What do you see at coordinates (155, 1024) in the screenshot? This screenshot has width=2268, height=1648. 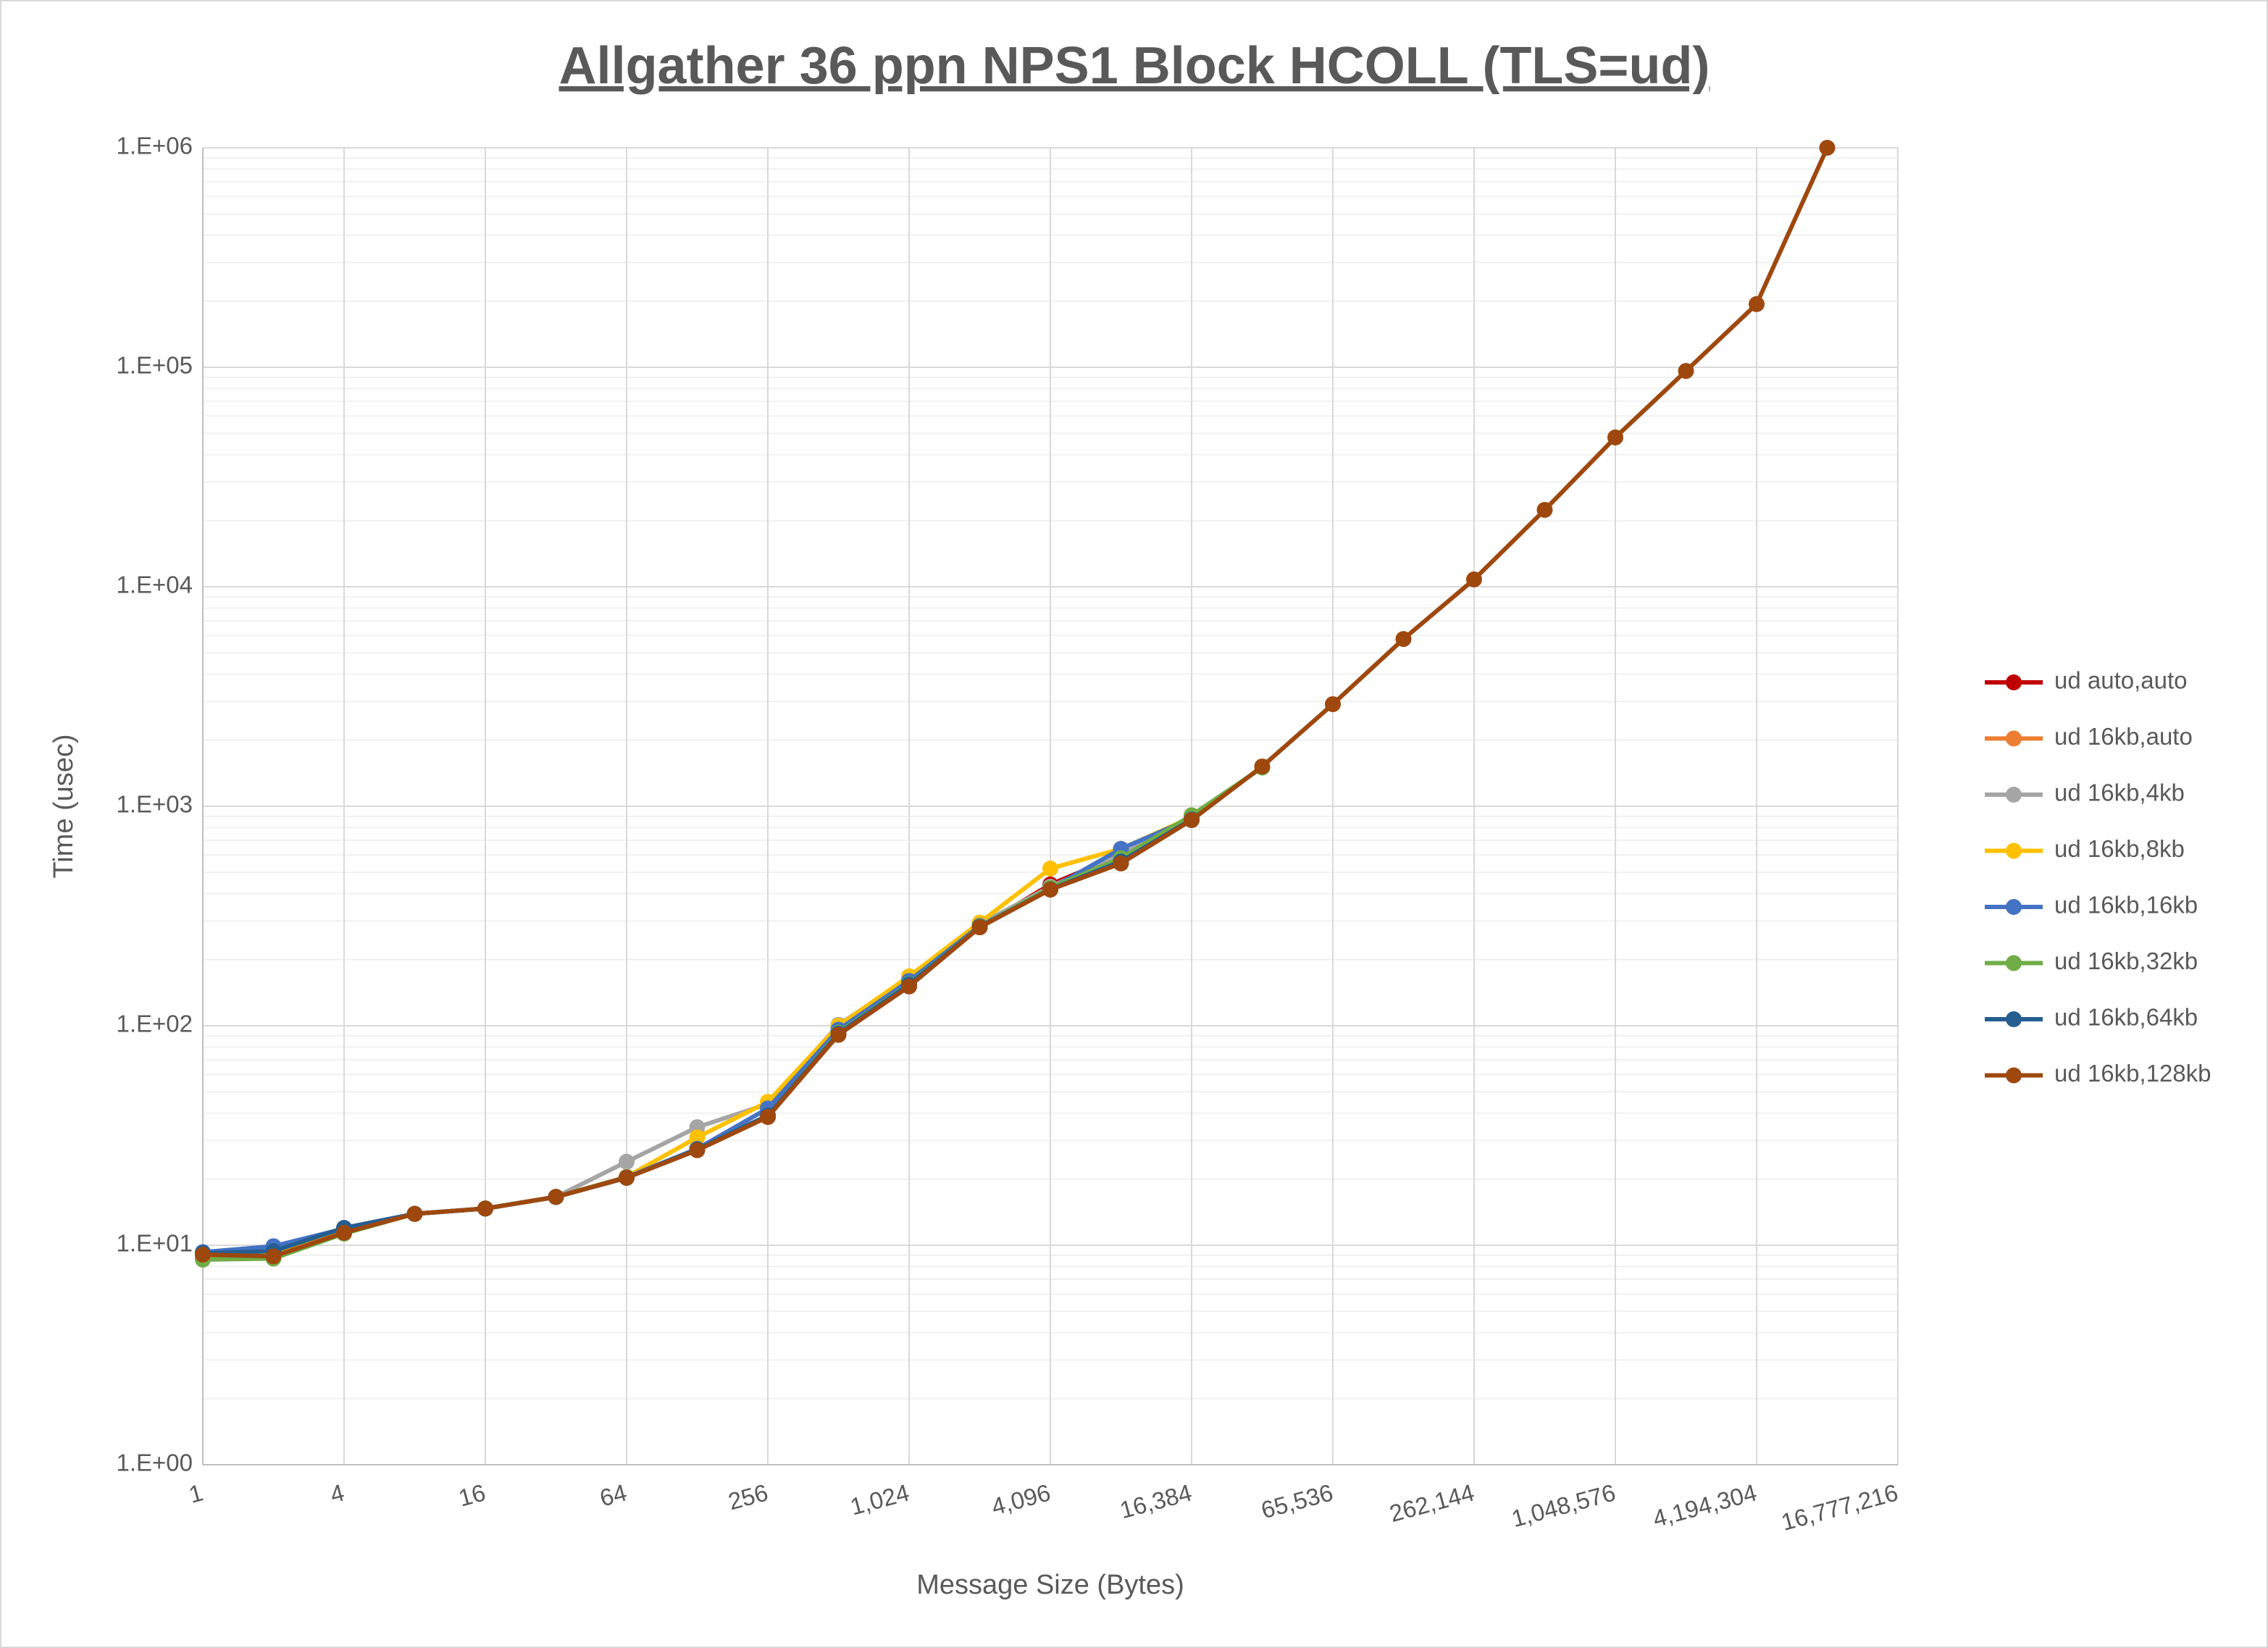 I see `y-tick-label: 1.E+02` at bounding box center [155, 1024].